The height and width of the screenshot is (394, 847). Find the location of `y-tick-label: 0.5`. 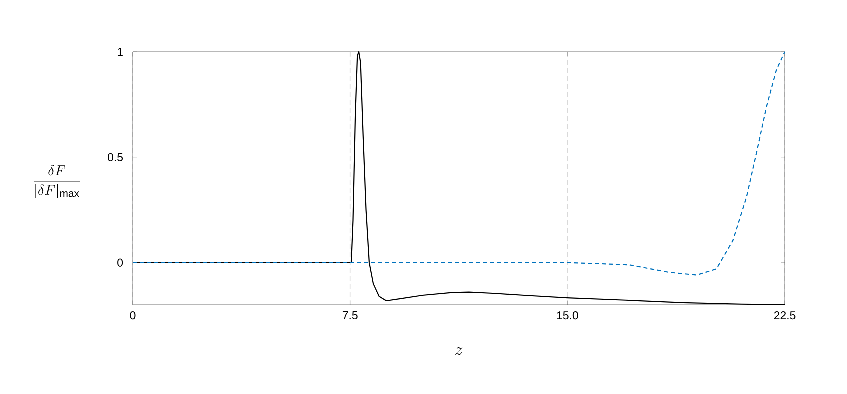

y-tick-label: 0.5 is located at coordinates (116, 157).